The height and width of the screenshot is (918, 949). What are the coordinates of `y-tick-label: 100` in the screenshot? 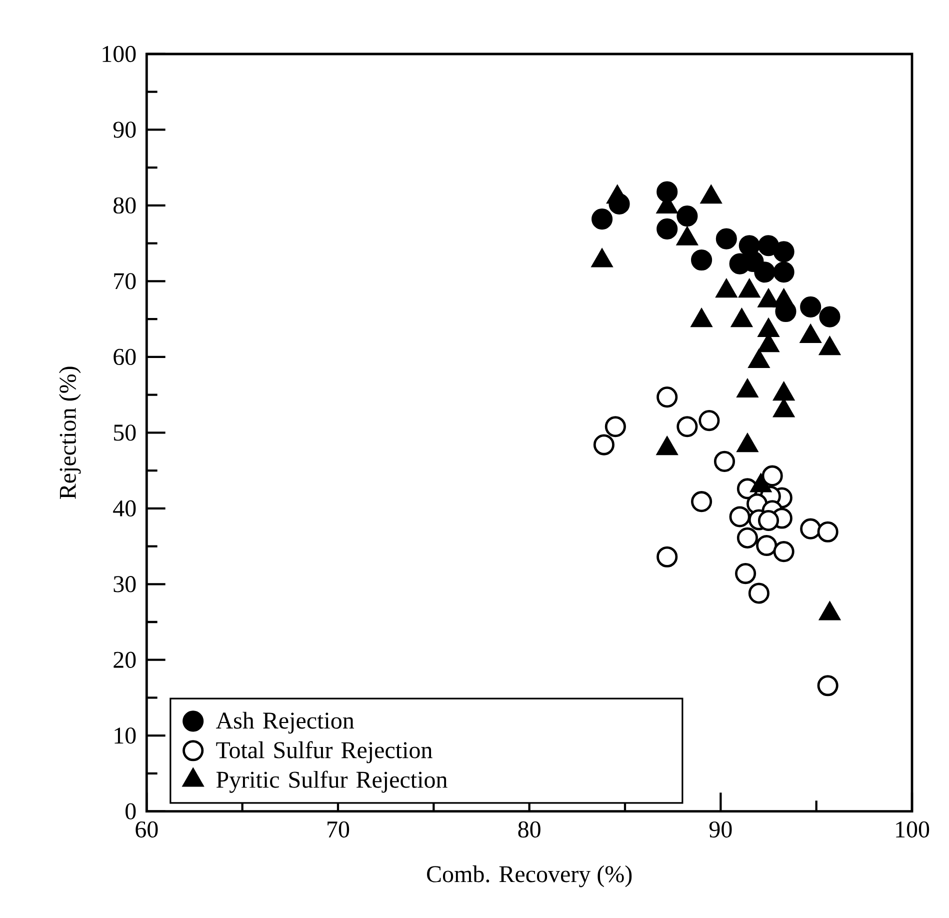 It's located at (119, 54).